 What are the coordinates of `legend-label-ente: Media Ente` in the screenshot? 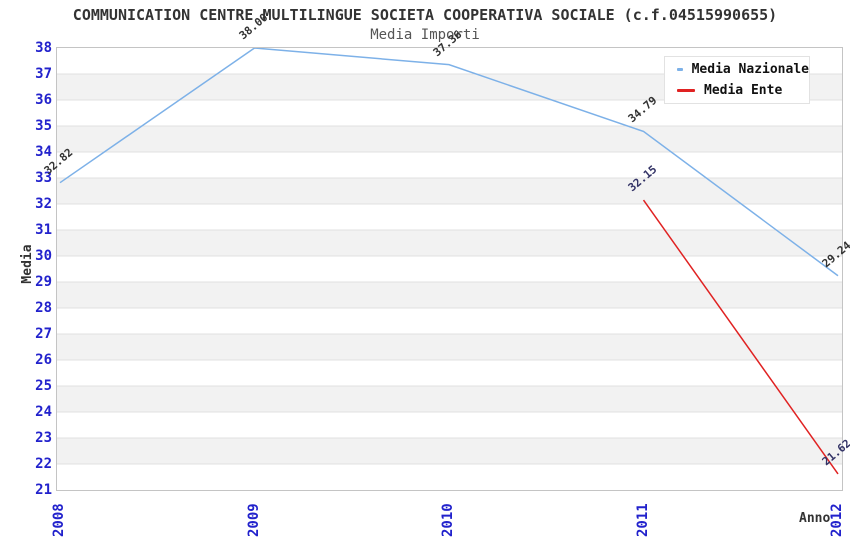 It's located at (743, 90).